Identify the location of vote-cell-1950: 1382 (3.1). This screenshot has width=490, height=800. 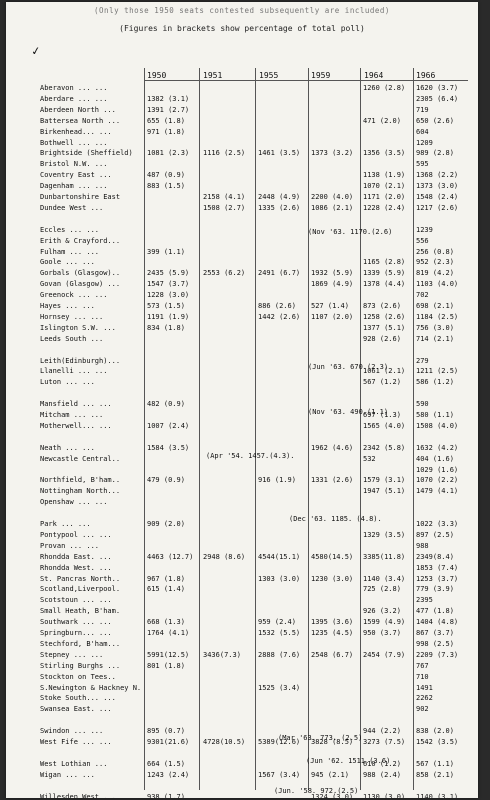
(168, 98).